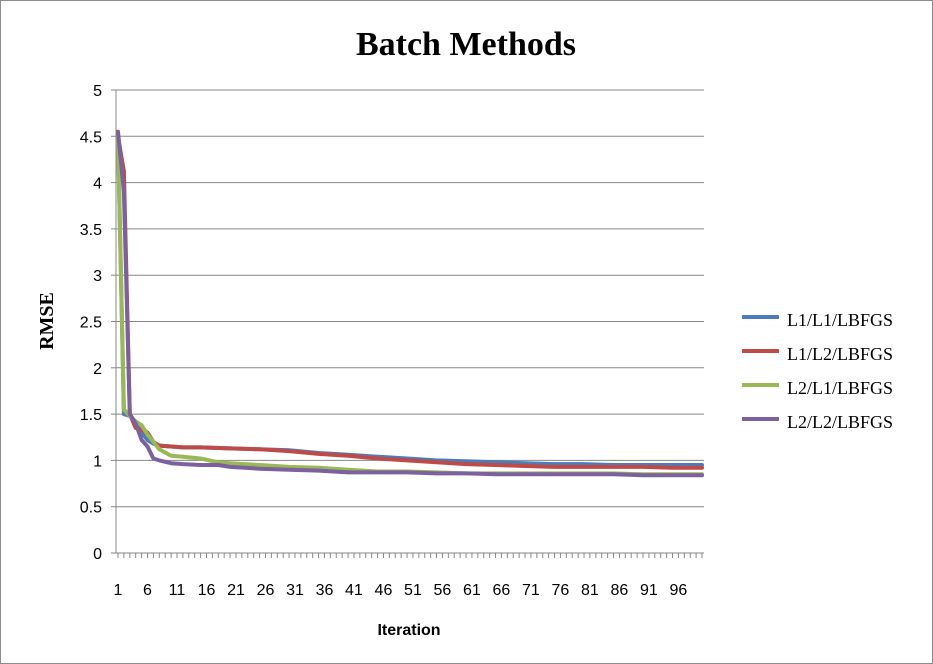 This screenshot has width=933, height=664. Describe the element at coordinates (413, 590) in the screenshot. I see `x-tick-label: 51` at that location.